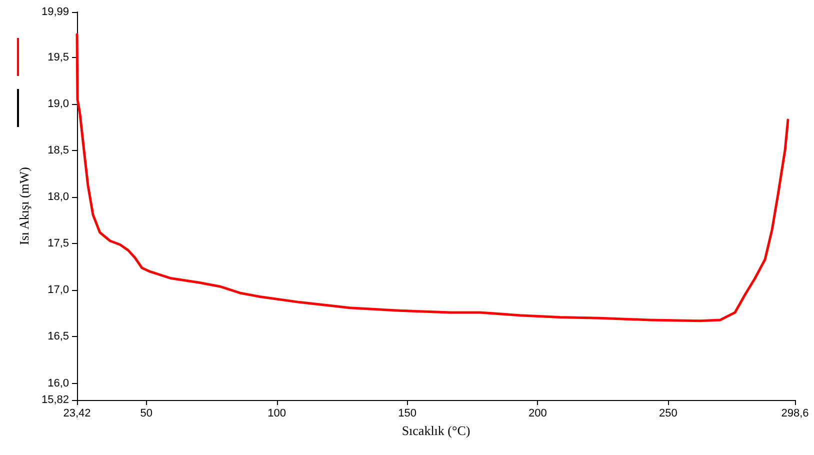 The height and width of the screenshot is (455, 814). I want to click on y-tick-label: 17,0, so click(58, 290).